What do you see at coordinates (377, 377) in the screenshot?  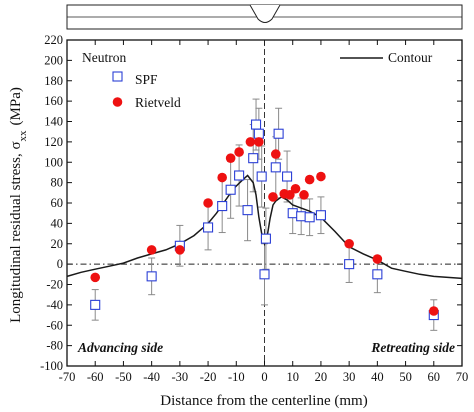 I see `x-tick-label: 40` at bounding box center [377, 377].